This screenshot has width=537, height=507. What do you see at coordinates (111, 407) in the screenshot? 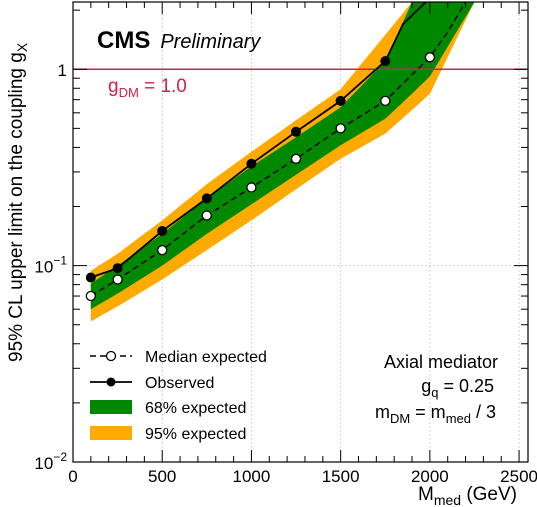
I see `legend-band68-swatch` at bounding box center [111, 407].